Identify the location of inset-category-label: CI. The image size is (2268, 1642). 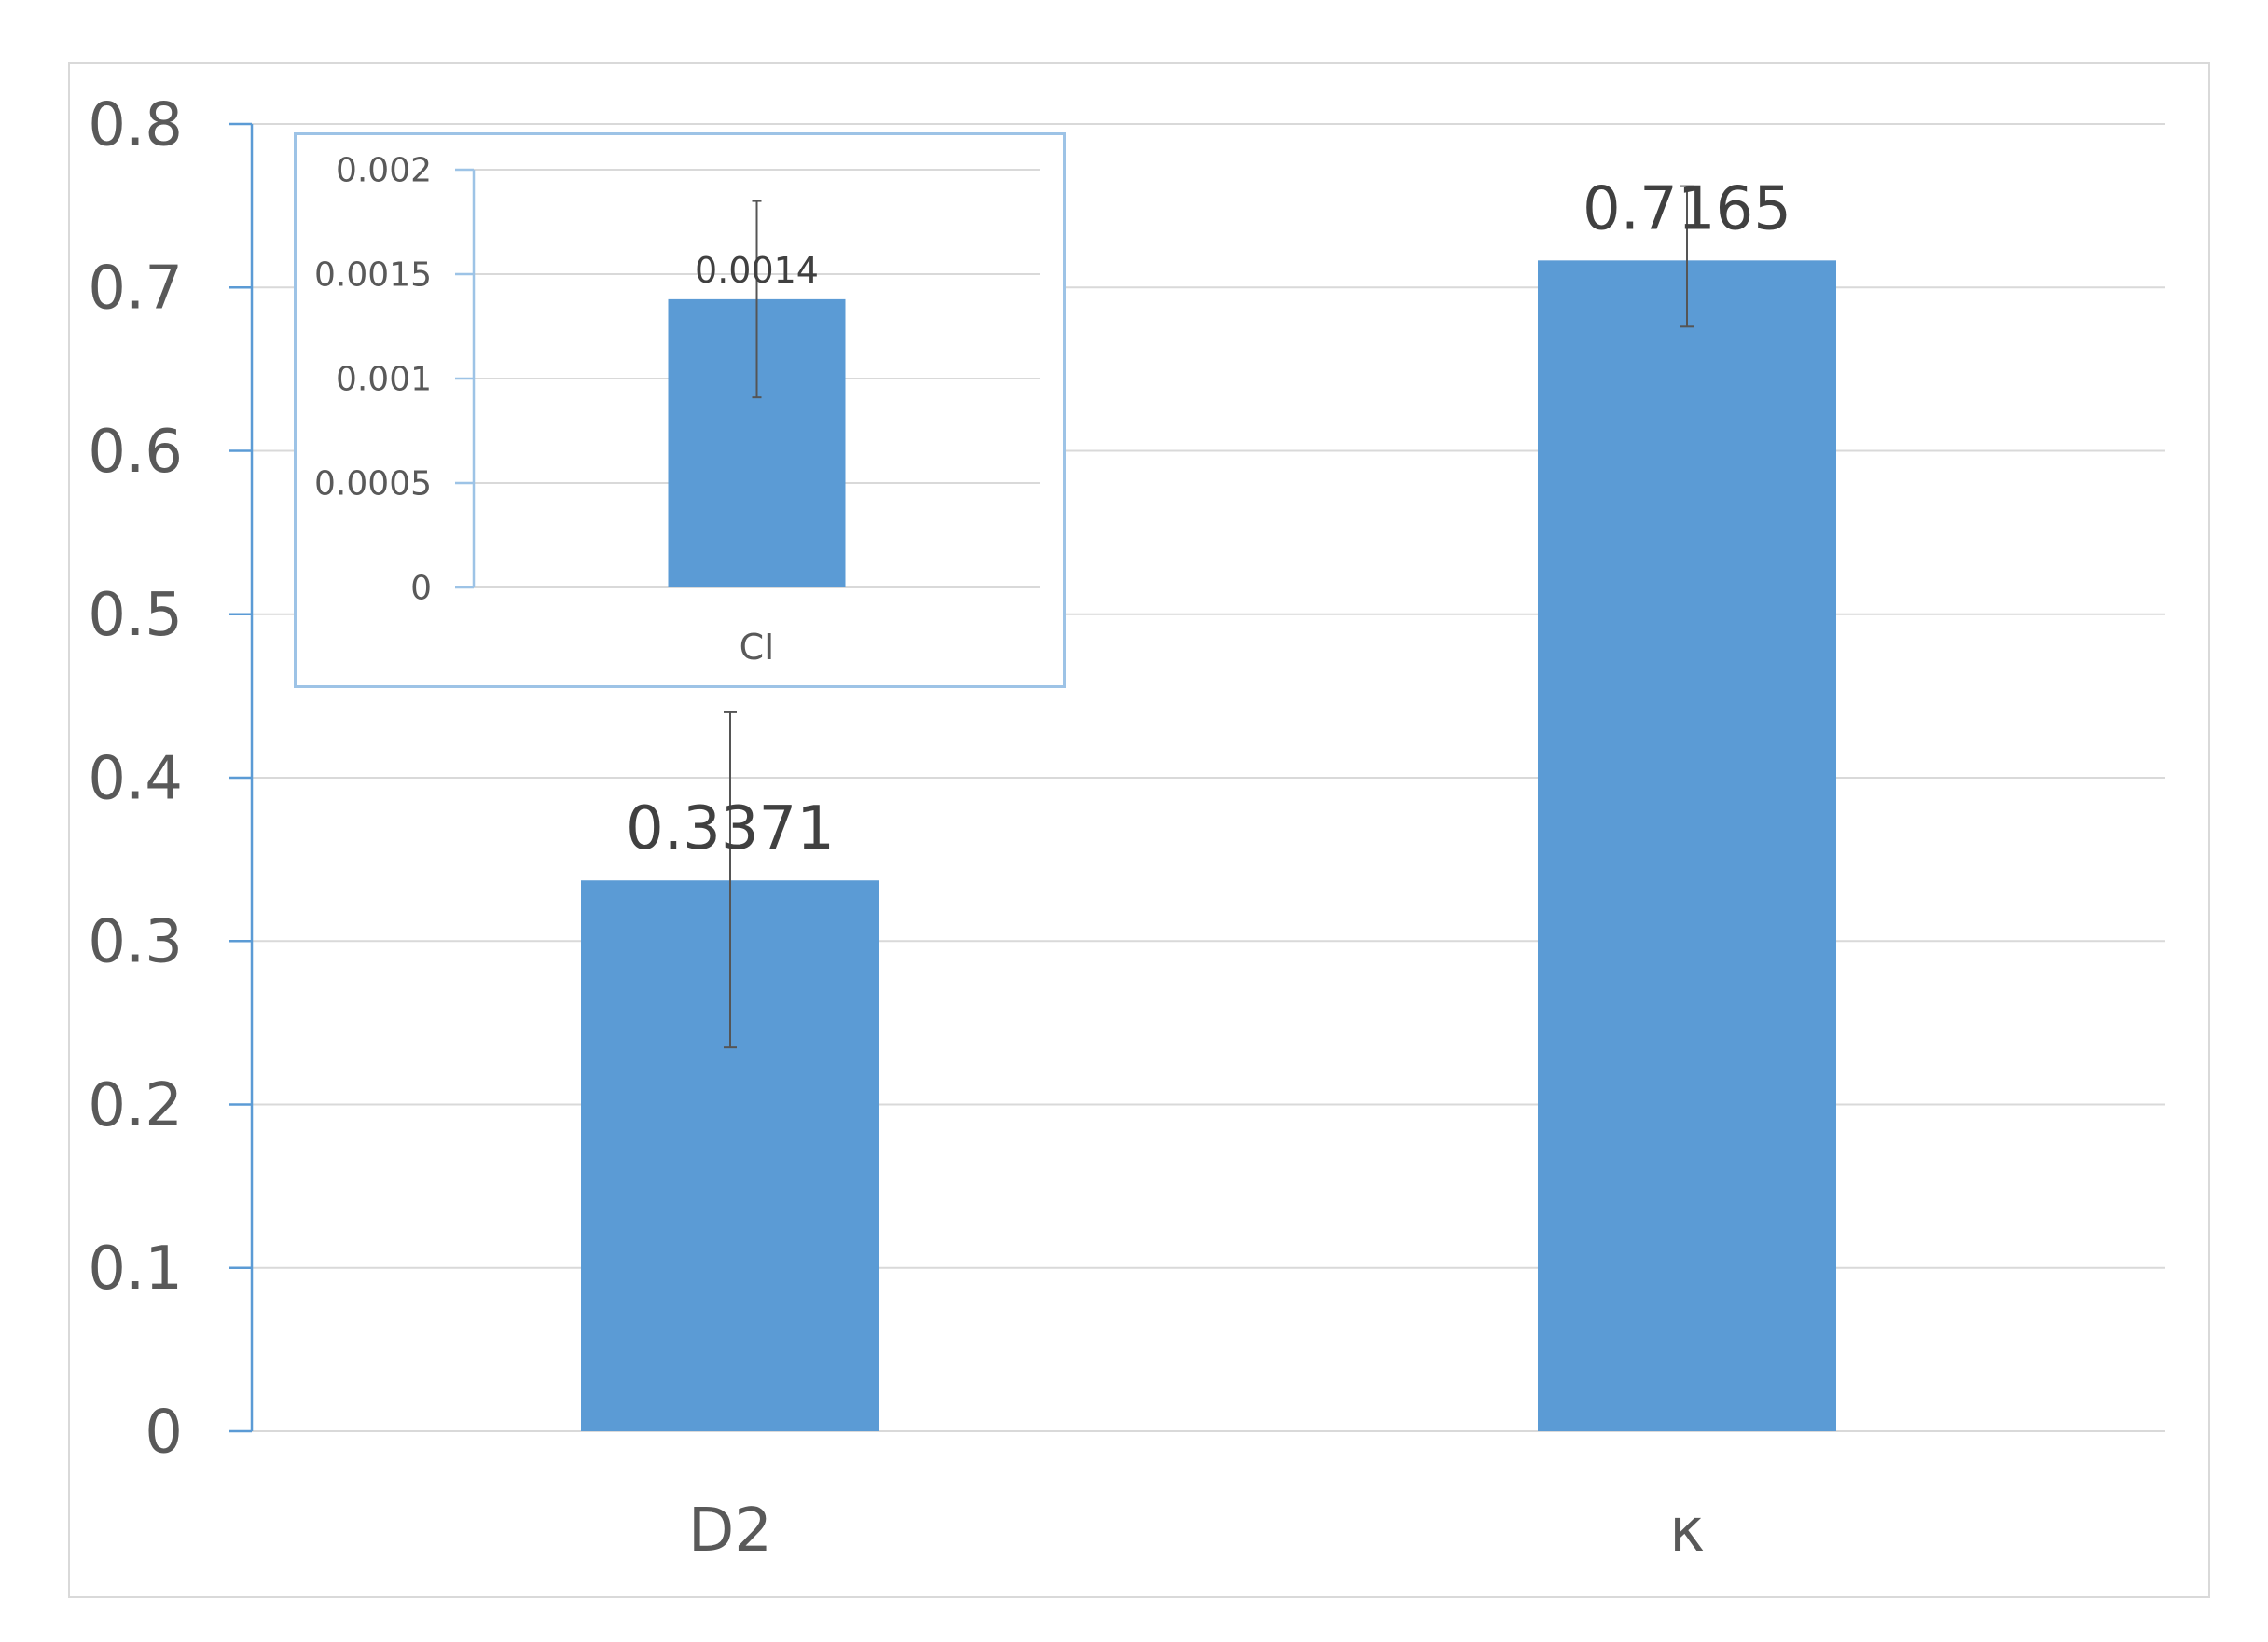
(757, 647).